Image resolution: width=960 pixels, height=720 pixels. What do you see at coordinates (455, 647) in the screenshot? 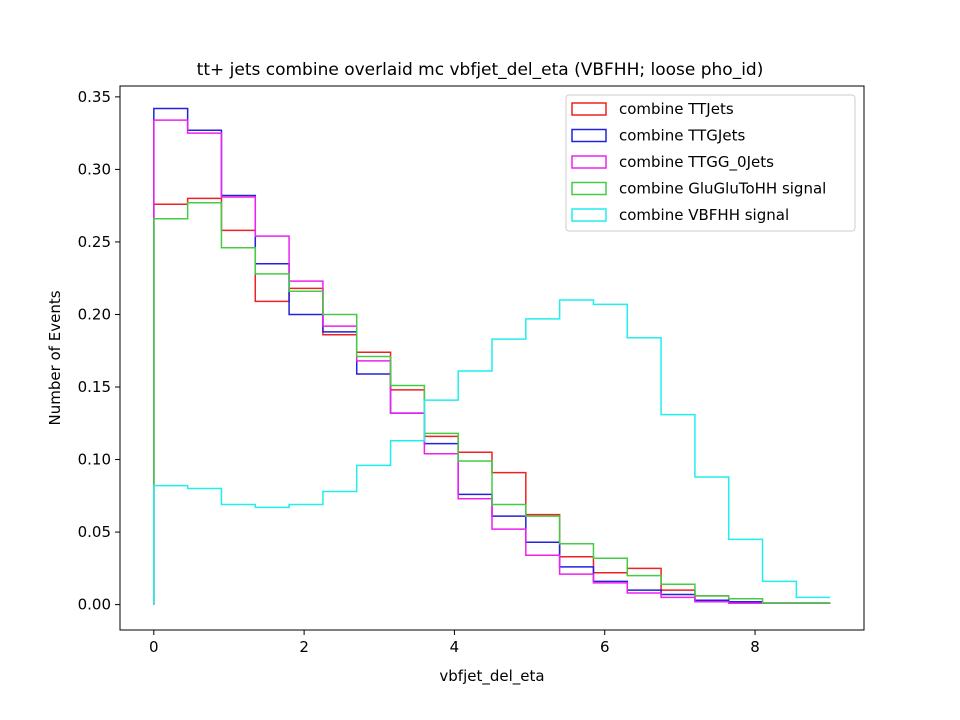
I see `x-tick-label: 4` at bounding box center [455, 647].